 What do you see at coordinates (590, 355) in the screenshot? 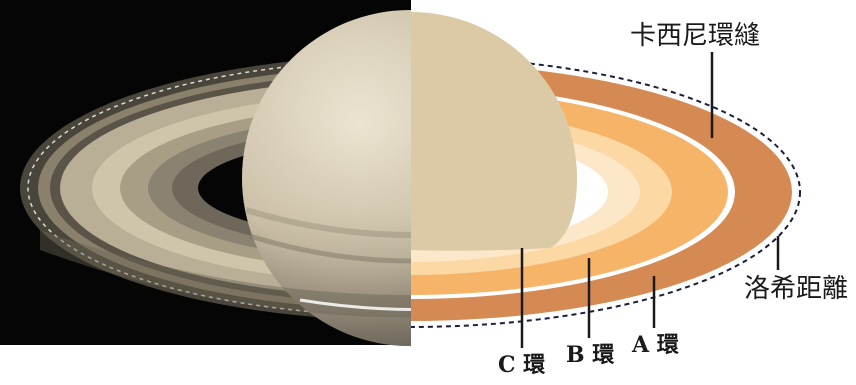
I see `label-ring-b: B 環` at bounding box center [590, 355].